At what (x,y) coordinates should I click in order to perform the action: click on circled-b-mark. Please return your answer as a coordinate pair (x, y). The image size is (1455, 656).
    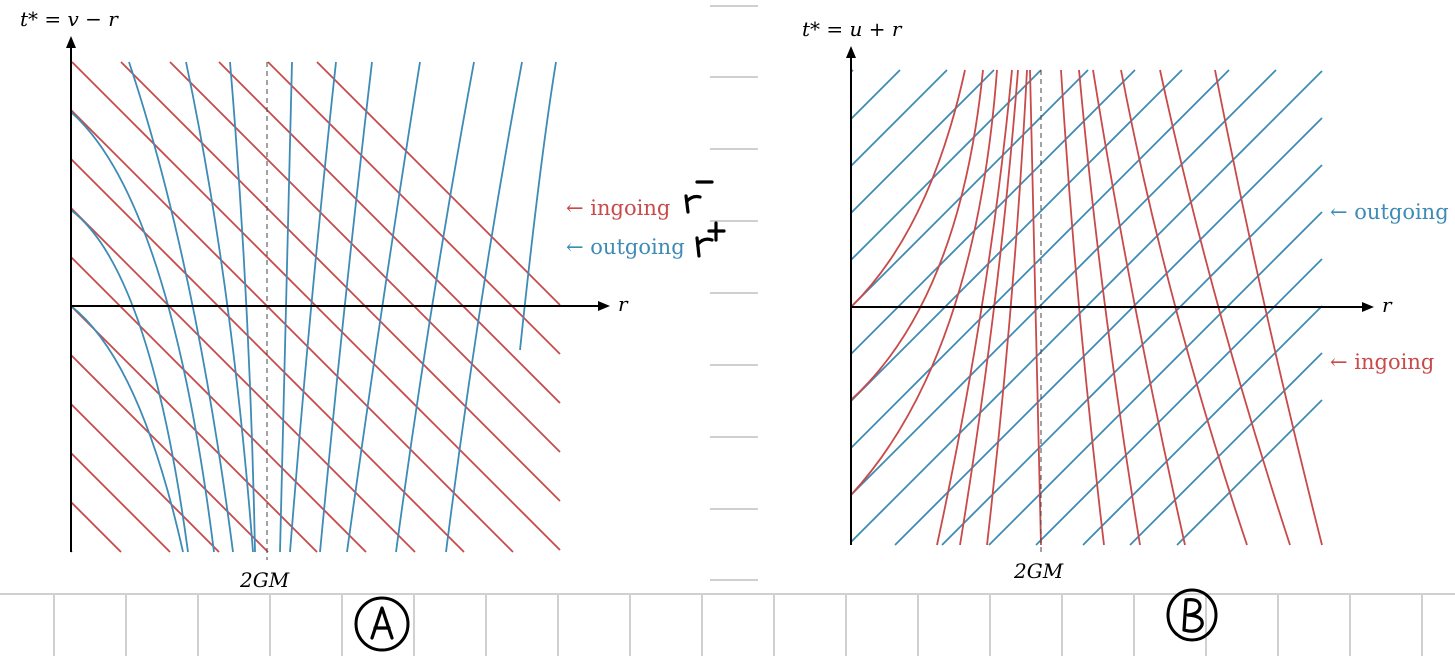
    Looking at the image, I should click on (1192, 615).